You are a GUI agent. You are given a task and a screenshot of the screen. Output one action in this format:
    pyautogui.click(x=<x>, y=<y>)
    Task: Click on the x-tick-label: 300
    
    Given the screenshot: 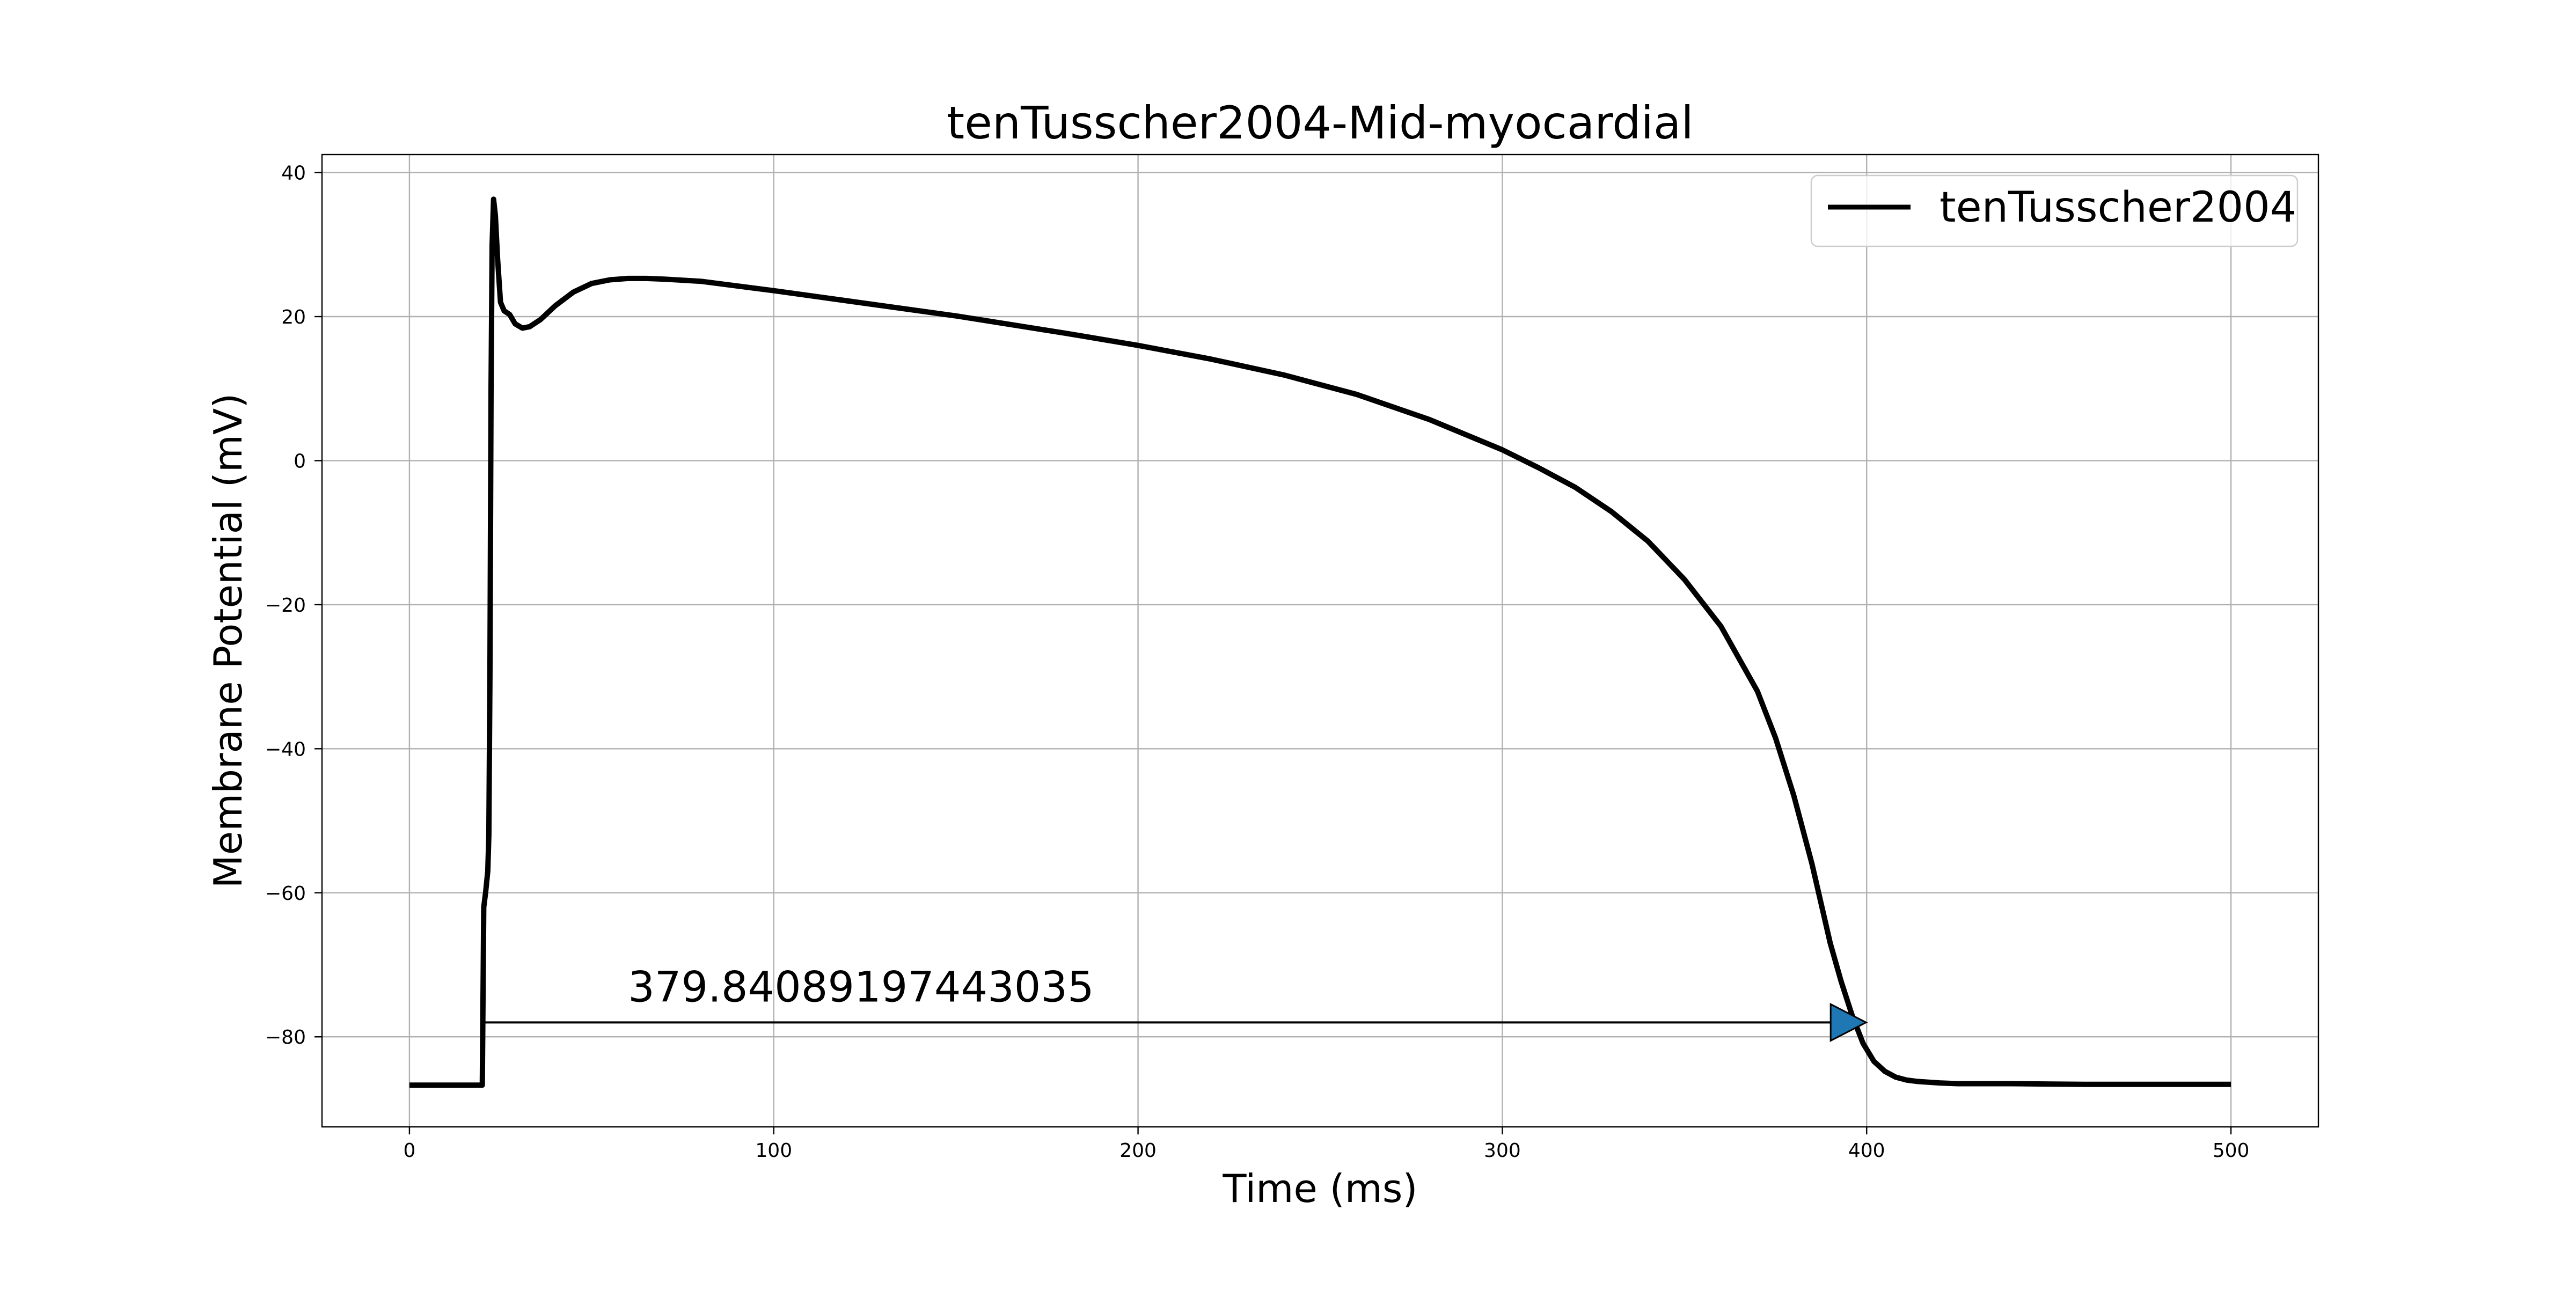 What is the action you would take?
    pyautogui.click(x=1502, y=1151)
    